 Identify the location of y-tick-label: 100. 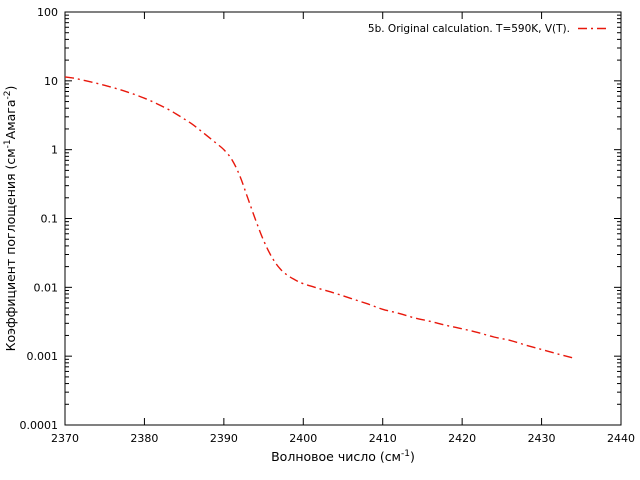
(47, 12).